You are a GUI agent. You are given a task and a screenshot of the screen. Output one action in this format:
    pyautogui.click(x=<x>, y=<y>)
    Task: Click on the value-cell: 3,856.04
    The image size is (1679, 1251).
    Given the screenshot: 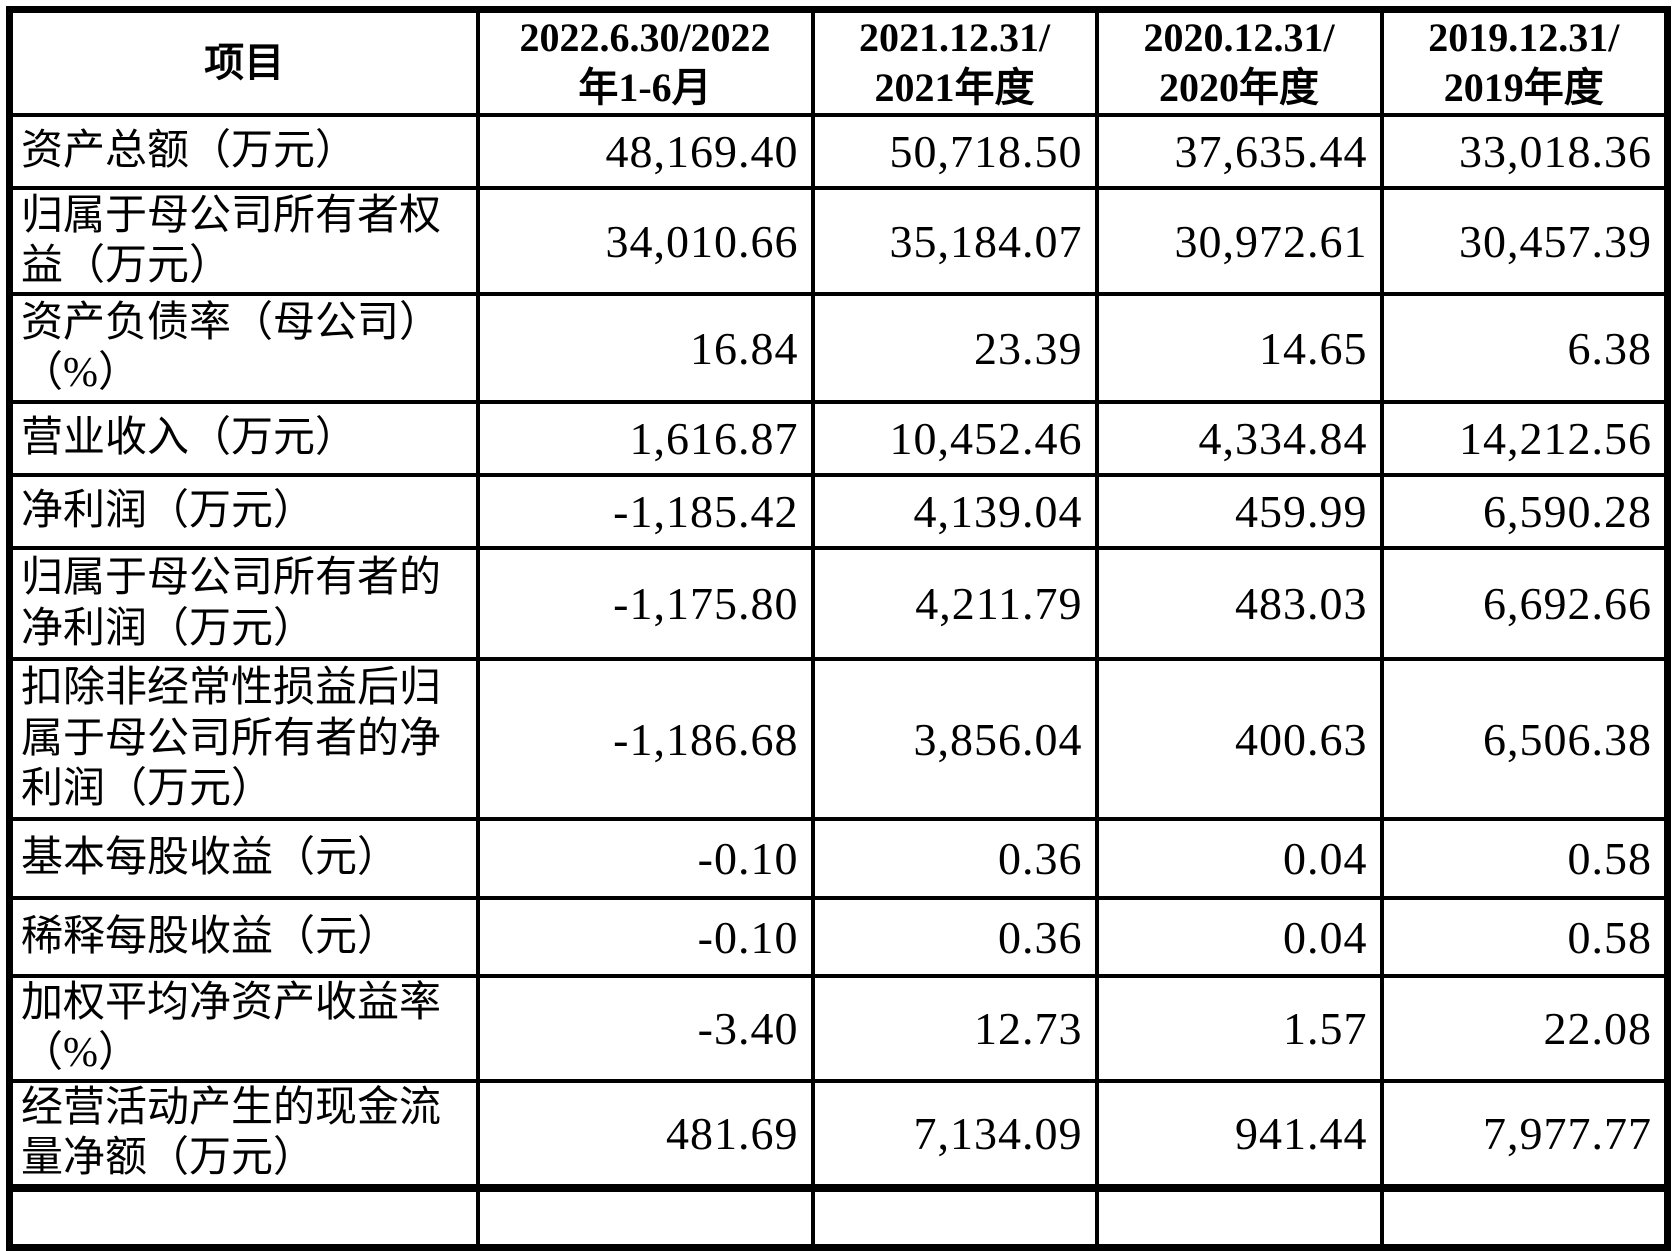 What is the action you would take?
    pyautogui.click(x=954, y=739)
    